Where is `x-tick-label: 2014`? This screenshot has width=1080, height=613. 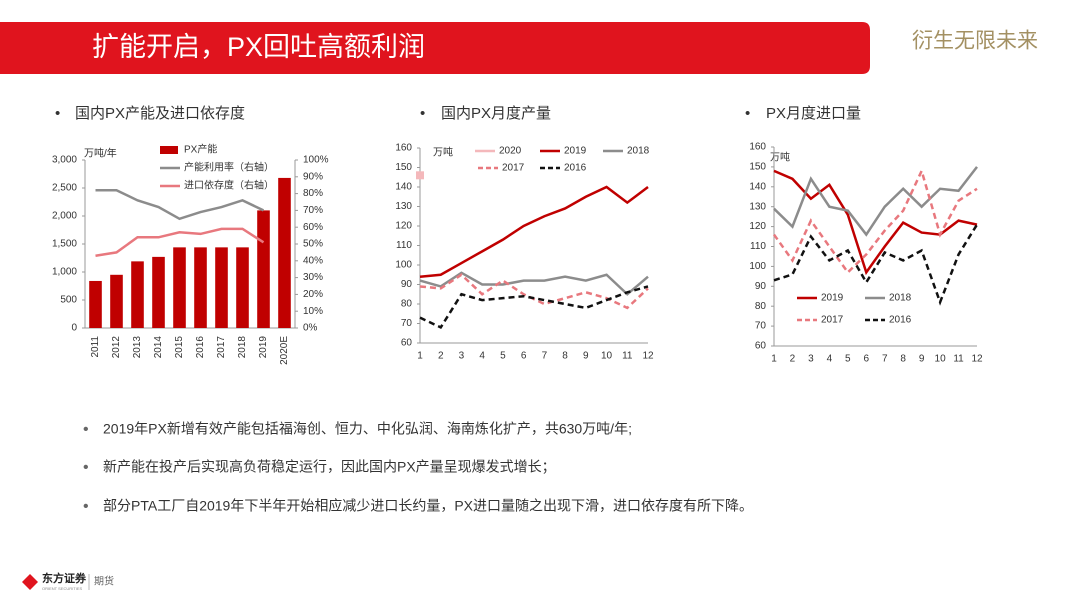
x-tick-label: 2014 is located at coordinates (158, 347).